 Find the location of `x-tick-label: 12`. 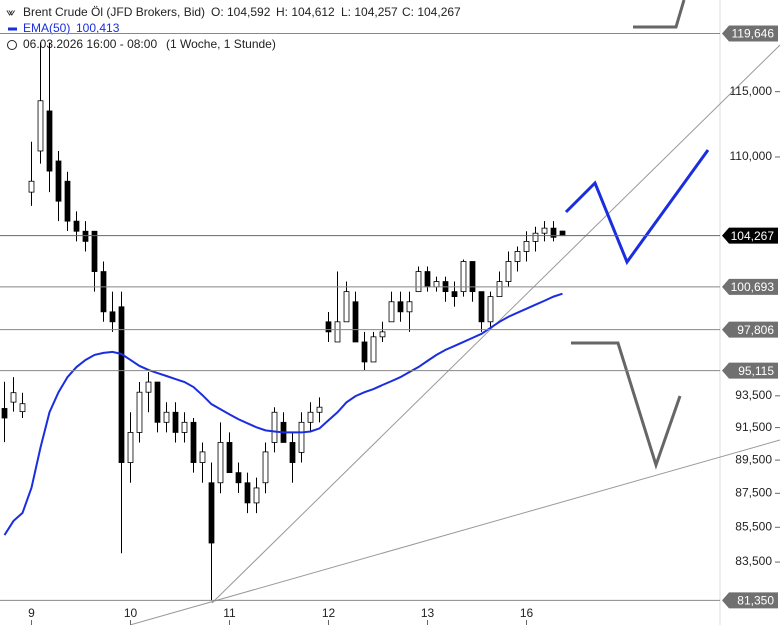

x-tick-label: 12 is located at coordinates (329, 613).